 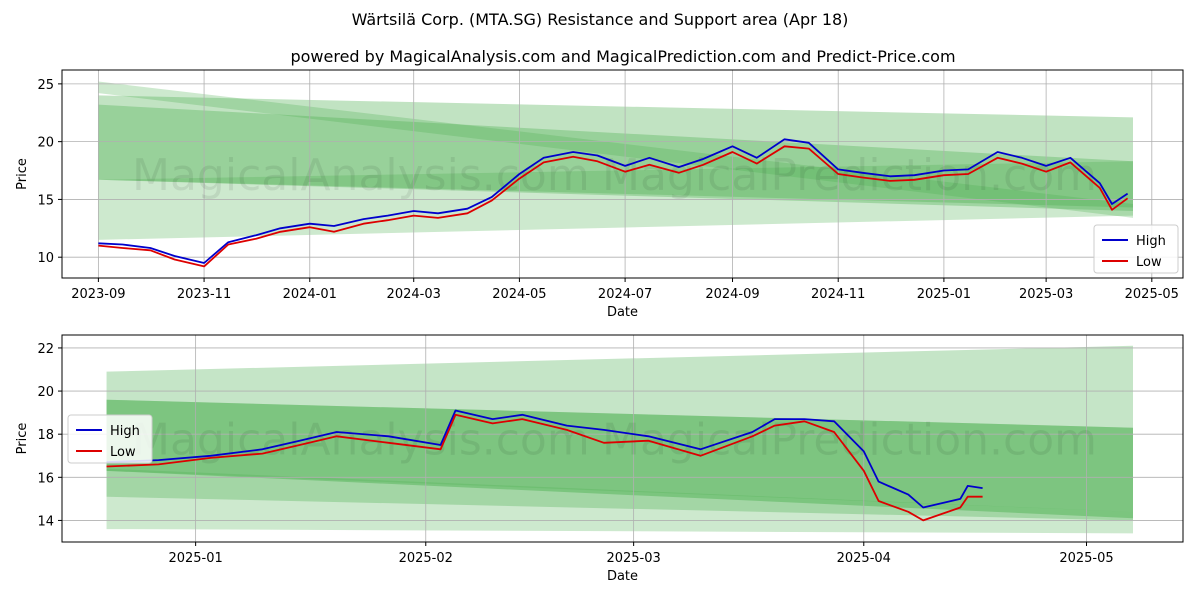 I want to click on x-tick-label: 2024-05, so click(x=519, y=294).